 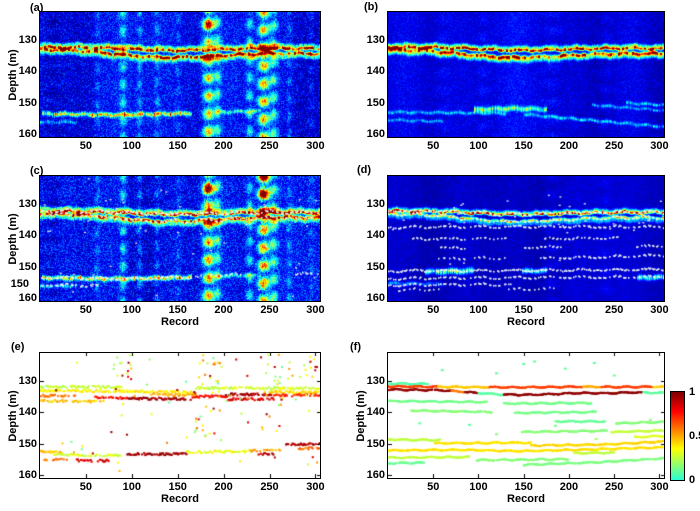 What do you see at coordinates (375, 443) in the screenshot?
I see `panel-f-ytick-150: 150` at bounding box center [375, 443].